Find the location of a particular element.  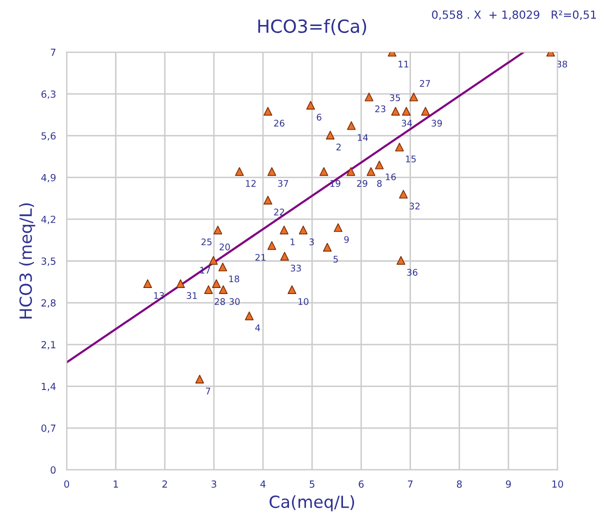

x-axis-title: Ca(meq/L) is located at coordinates (312, 503).